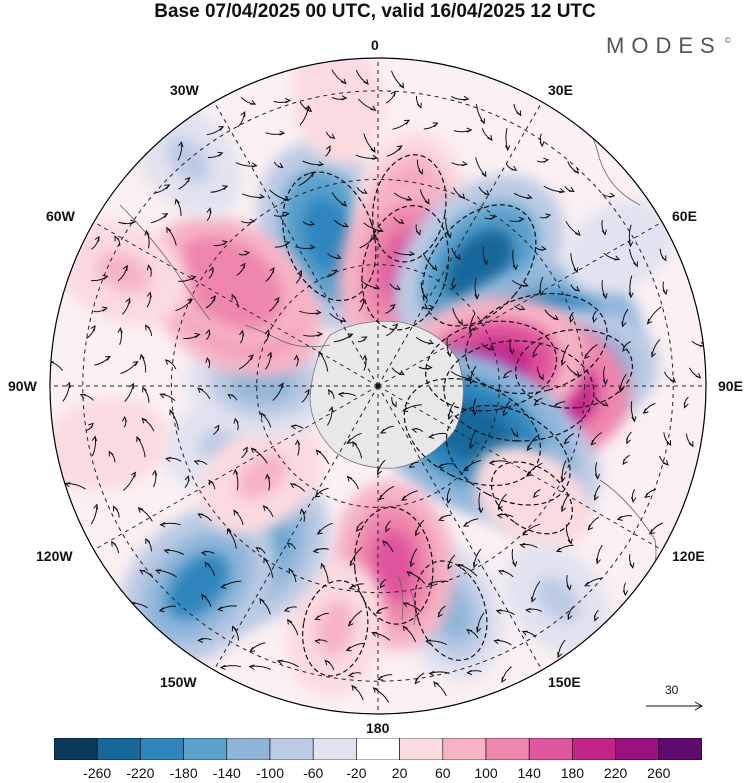 The image size is (750, 783). What do you see at coordinates (443, 773) in the screenshot?
I see `colorbar-tick-label: 60` at bounding box center [443, 773].